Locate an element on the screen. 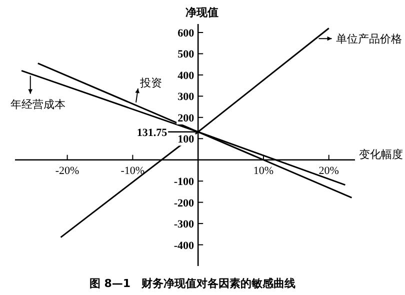 The image size is (405, 295). y-tick-label: 600 is located at coordinates (186, 33).